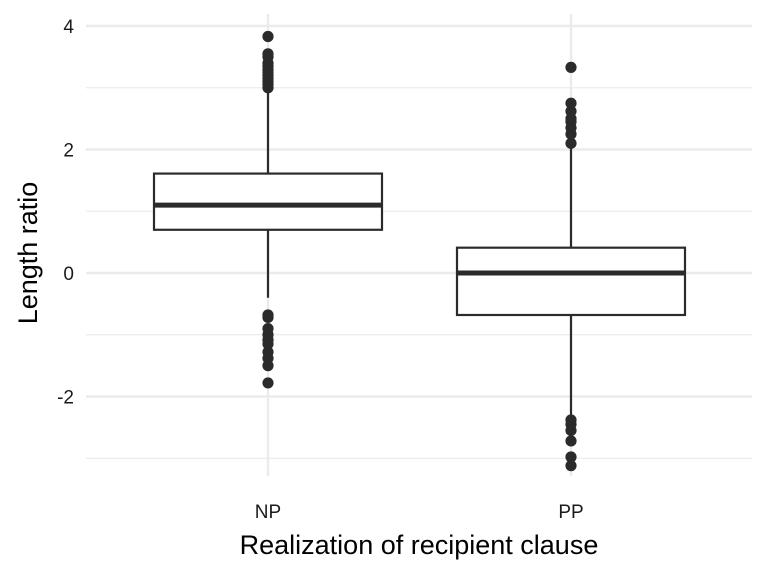 Image resolution: width=768 pixels, height=576 pixels. I want to click on y-tick-label: -2, so click(65, 398).